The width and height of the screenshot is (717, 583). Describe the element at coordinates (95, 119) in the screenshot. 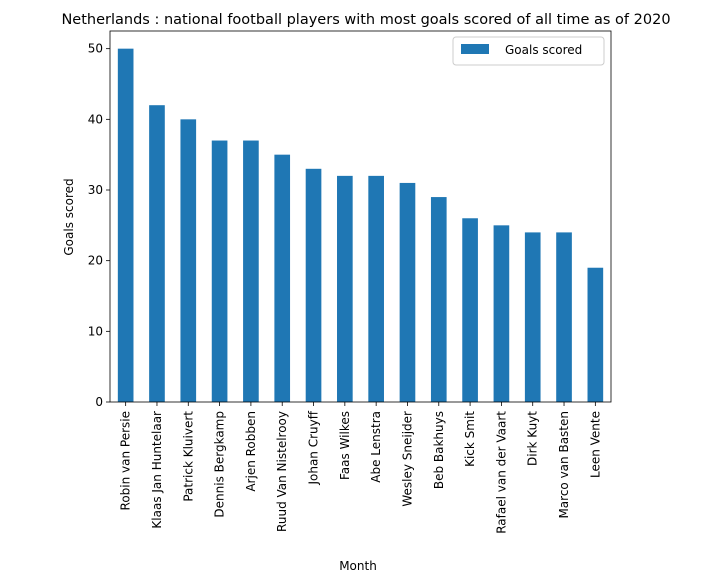

I see `y-tick-label: 40` at that location.